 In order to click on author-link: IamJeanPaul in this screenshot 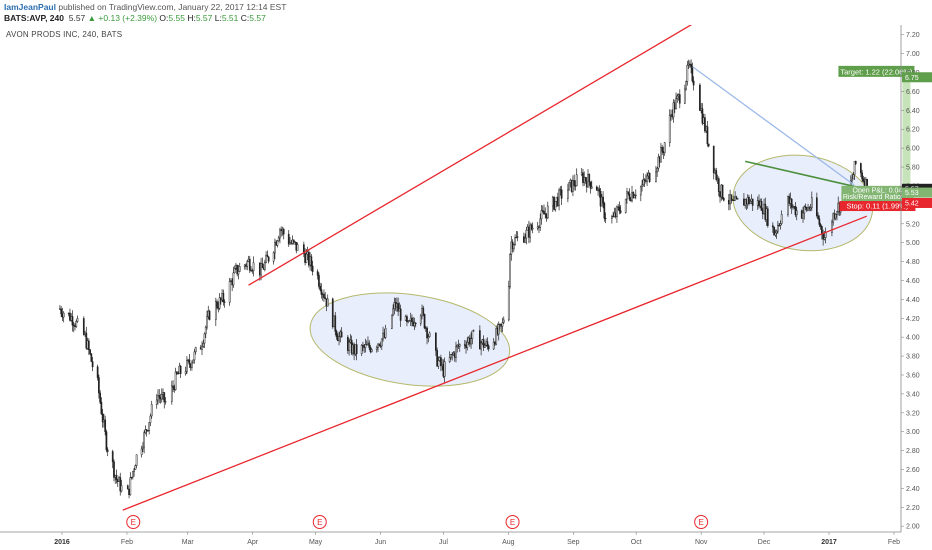, I will do `click(30, 7)`.